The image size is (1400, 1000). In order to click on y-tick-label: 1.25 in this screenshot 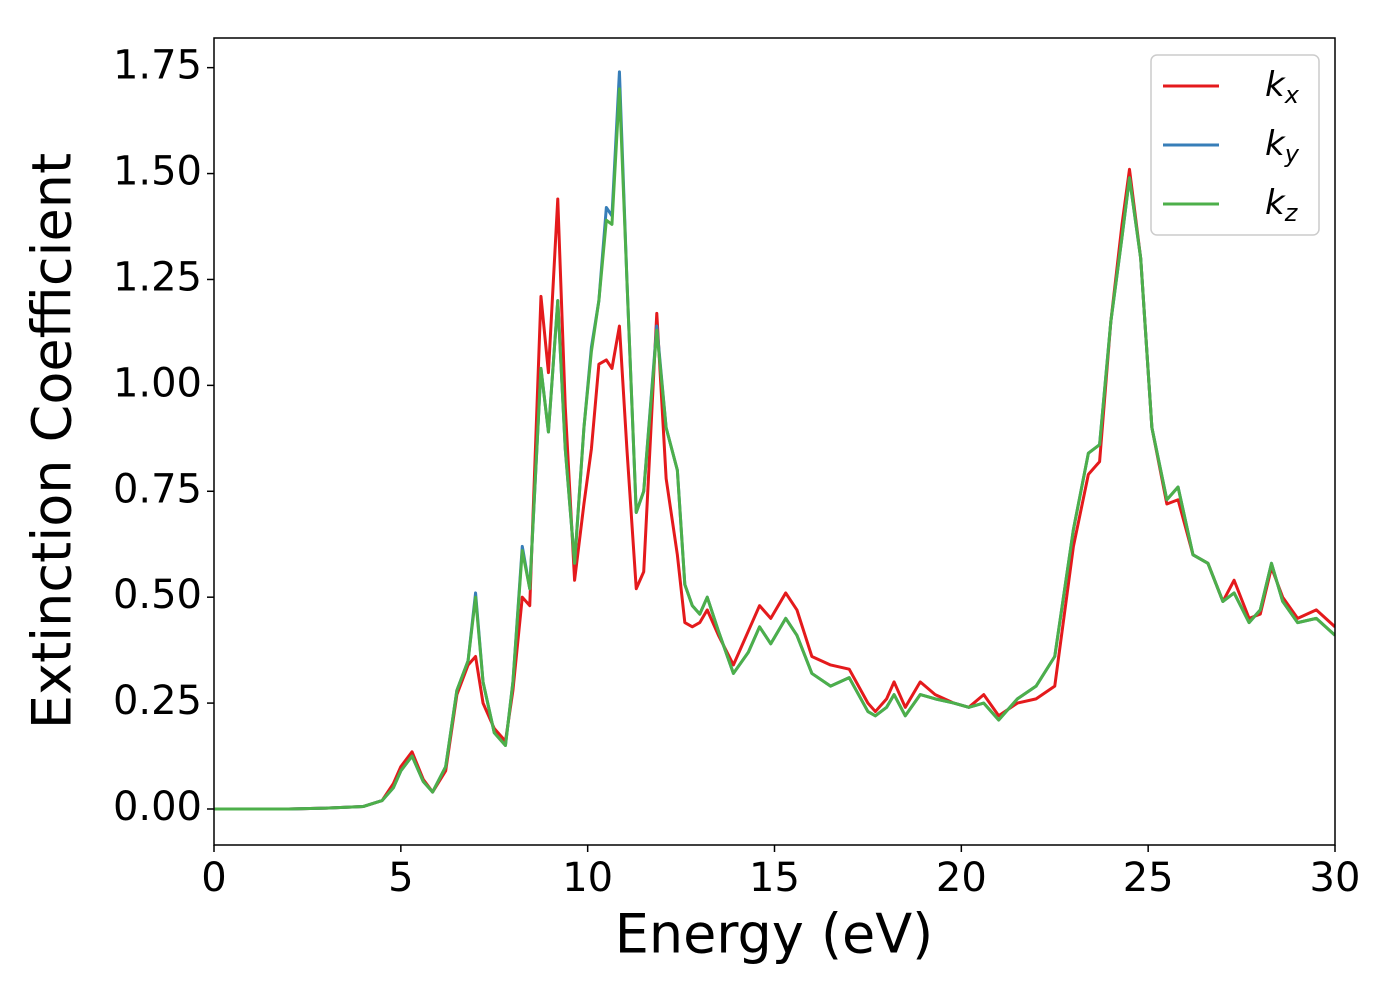, I will do `click(157, 277)`.